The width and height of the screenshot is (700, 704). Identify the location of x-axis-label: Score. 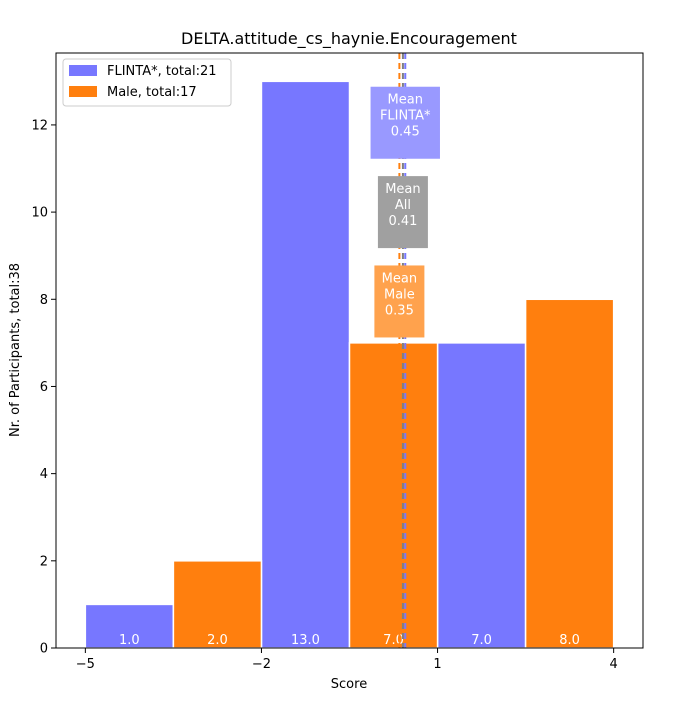
(349, 684).